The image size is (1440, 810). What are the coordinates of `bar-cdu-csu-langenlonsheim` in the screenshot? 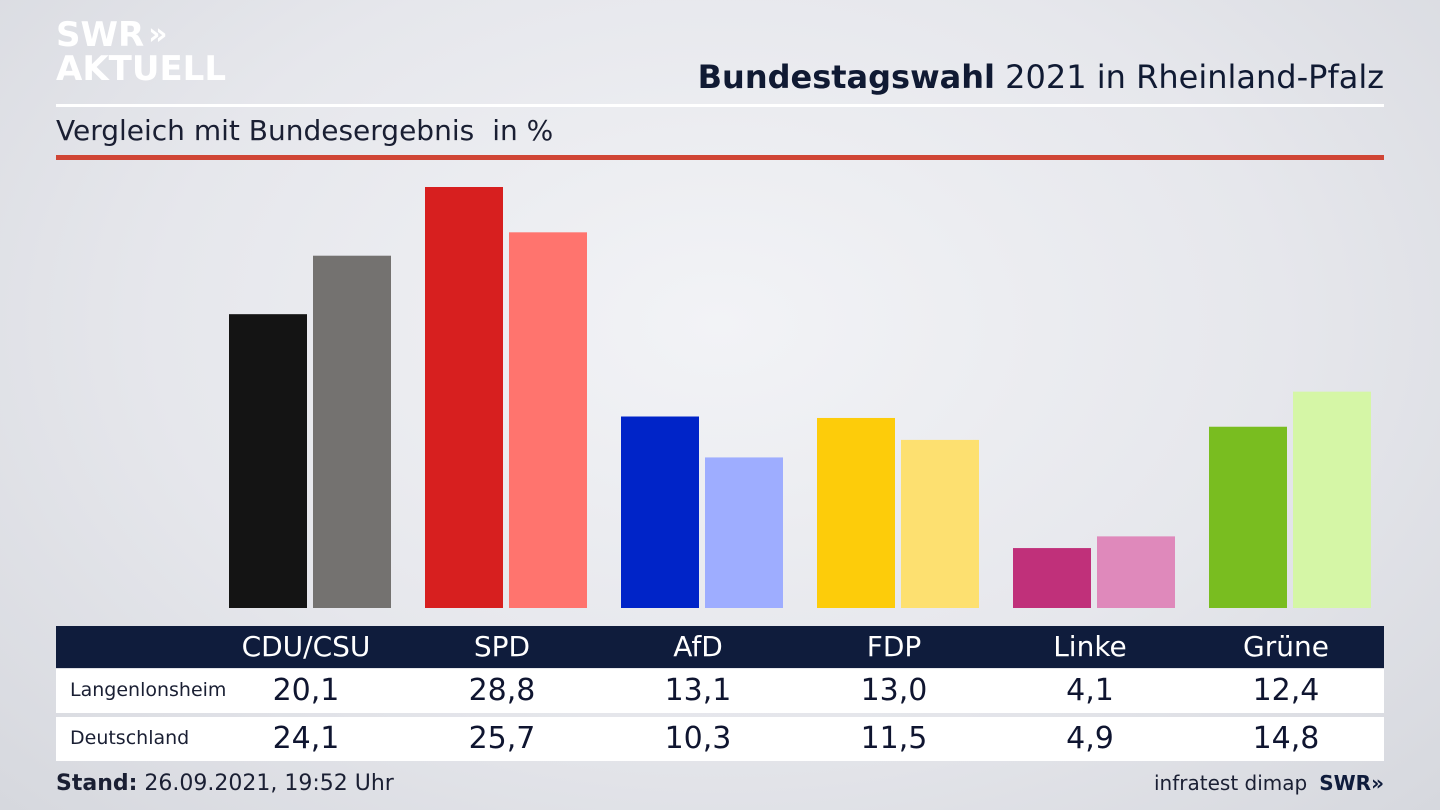 It's located at (268, 461).